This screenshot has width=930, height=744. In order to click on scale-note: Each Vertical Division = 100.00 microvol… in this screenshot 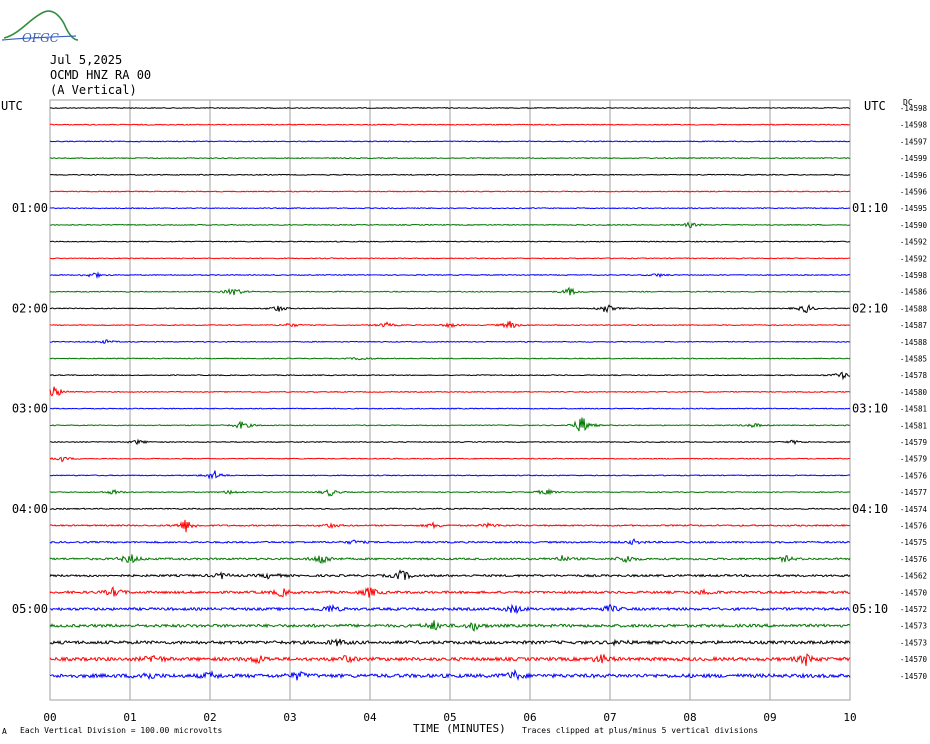, I will do `click(121, 730)`.